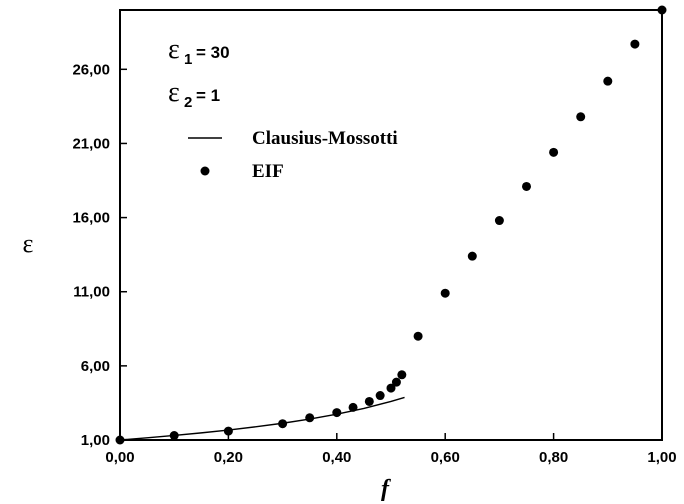  I want to click on x-axis-ticks: 0,00 0,20 0,40 0,60 0,80 1,00, so click(391, 449).